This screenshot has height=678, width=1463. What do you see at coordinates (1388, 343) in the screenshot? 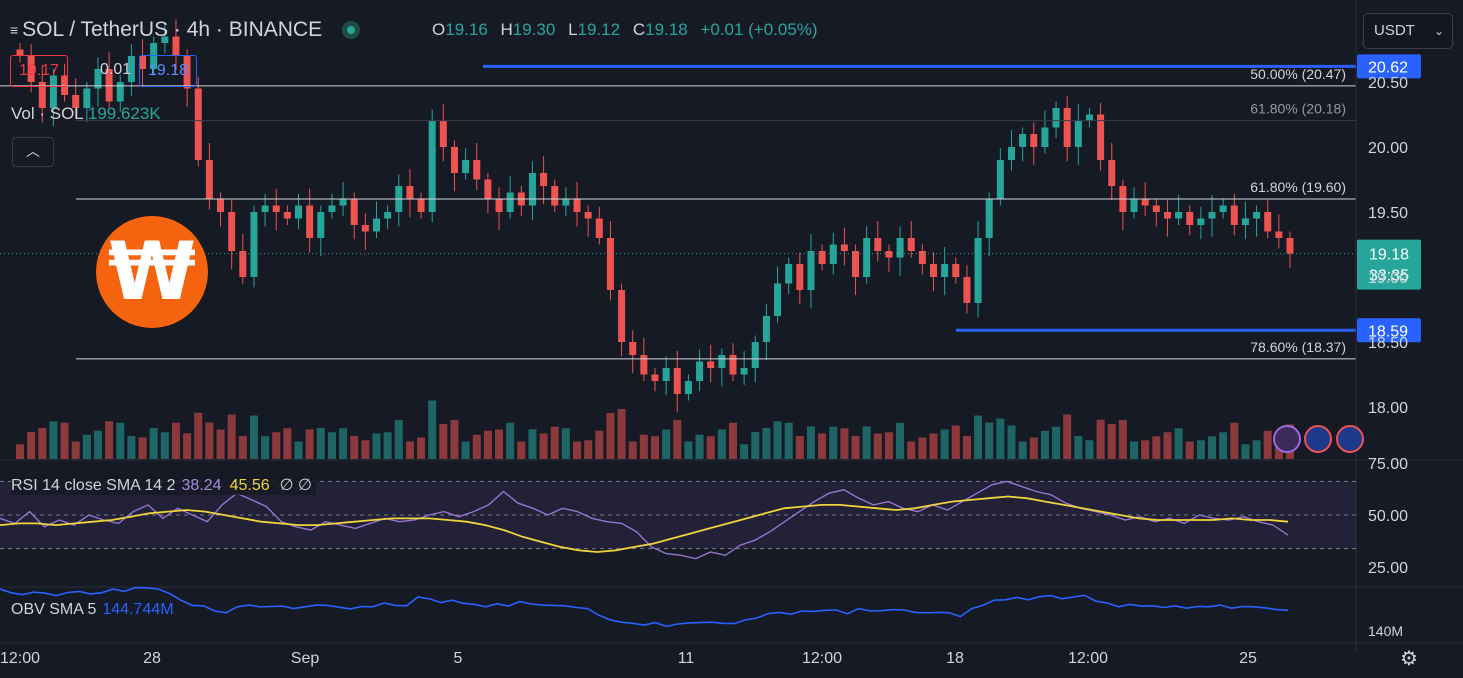
I see `price-tick-label: 18.50` at bounding box center [1388, 343].